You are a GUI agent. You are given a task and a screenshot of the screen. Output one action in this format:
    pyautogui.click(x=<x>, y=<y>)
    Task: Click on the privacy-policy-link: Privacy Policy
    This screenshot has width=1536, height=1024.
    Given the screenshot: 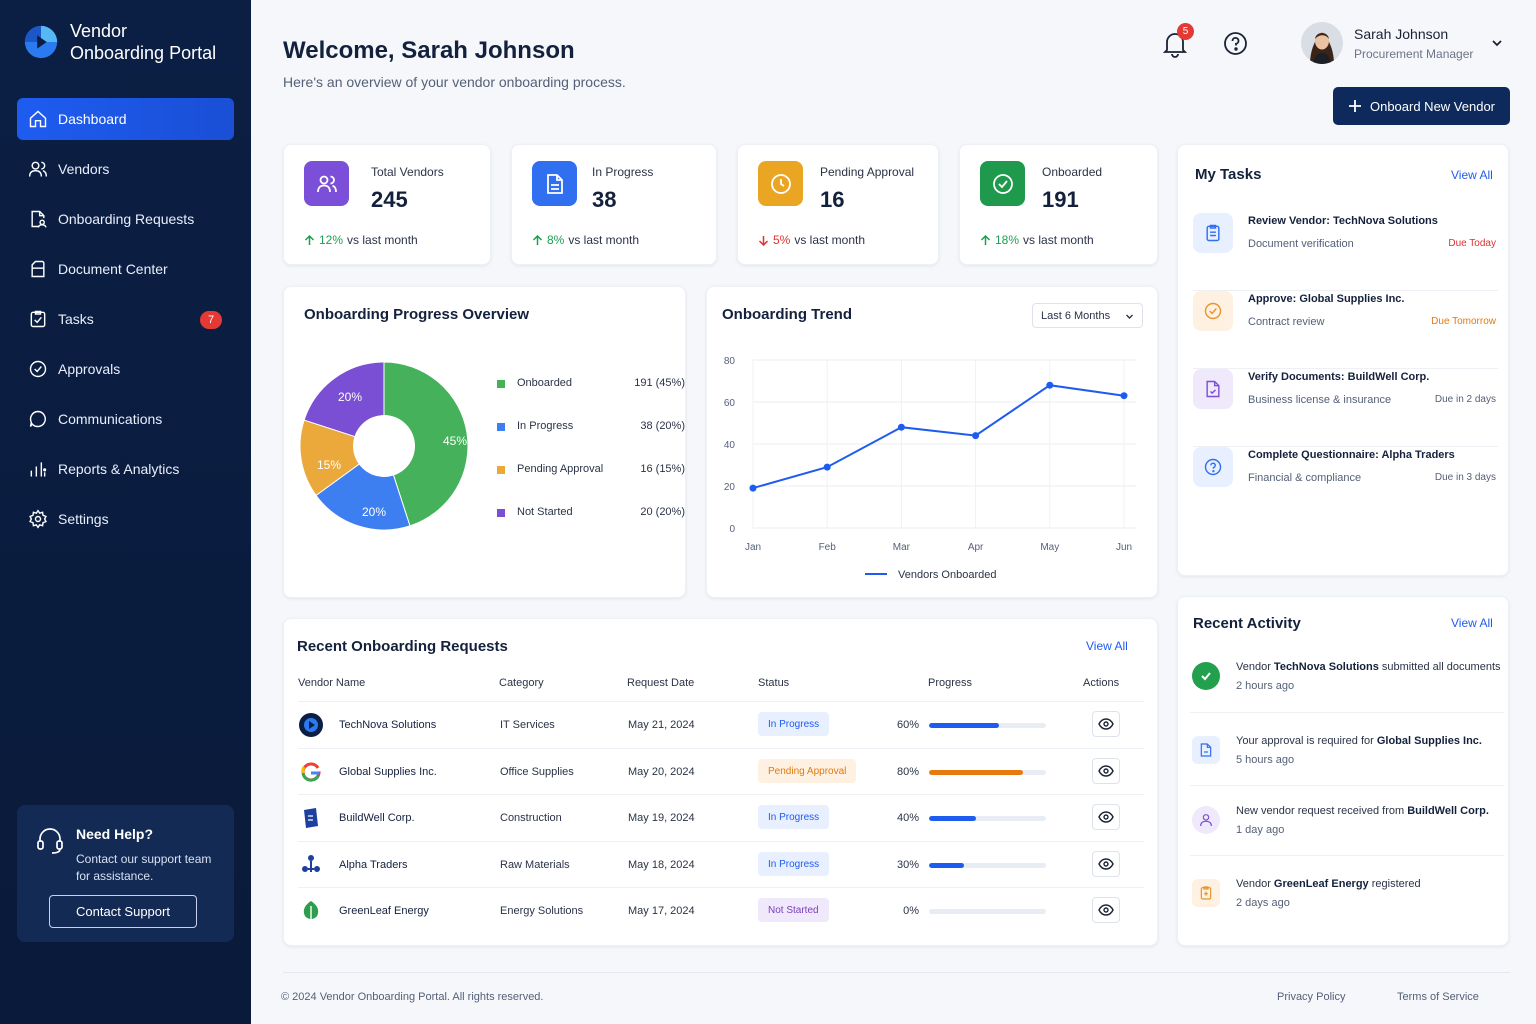 What is the action you would take?
    pyautogui.click(x=1311, y=997)
    